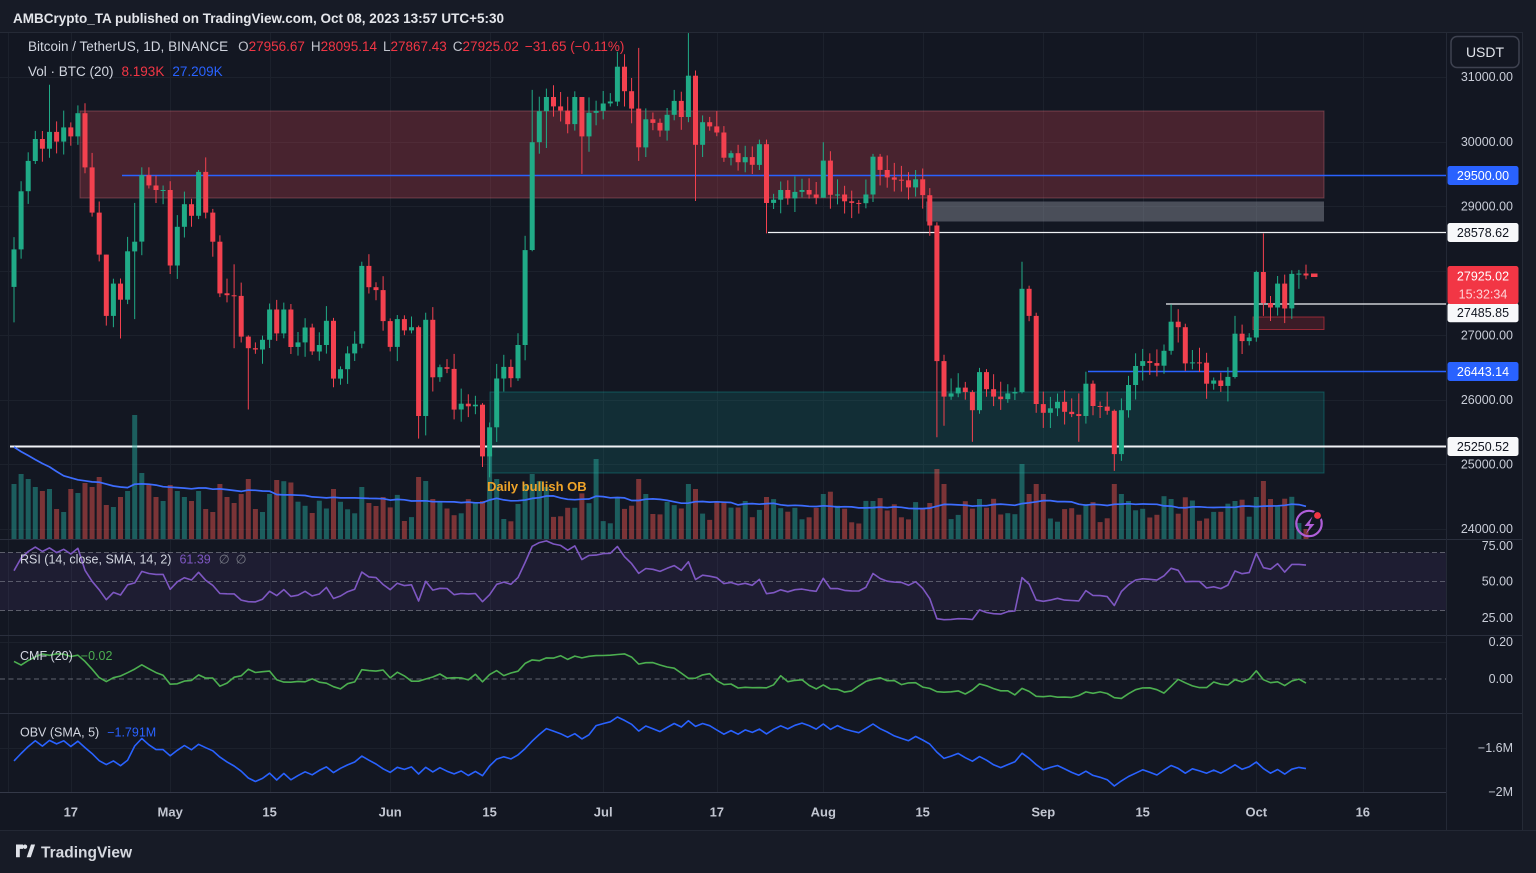 The height and width of the screenshot is (873, 1536). I want to click on svg-text: Jul, so click(603, 812).